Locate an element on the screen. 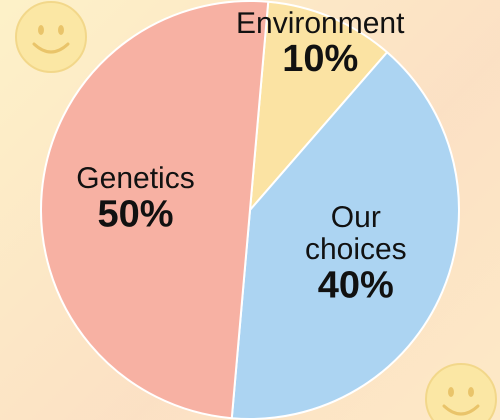 Image resolution: width=500 pixels, height=420 pixels. data-label: 40% is located at coordinates (356, 285).